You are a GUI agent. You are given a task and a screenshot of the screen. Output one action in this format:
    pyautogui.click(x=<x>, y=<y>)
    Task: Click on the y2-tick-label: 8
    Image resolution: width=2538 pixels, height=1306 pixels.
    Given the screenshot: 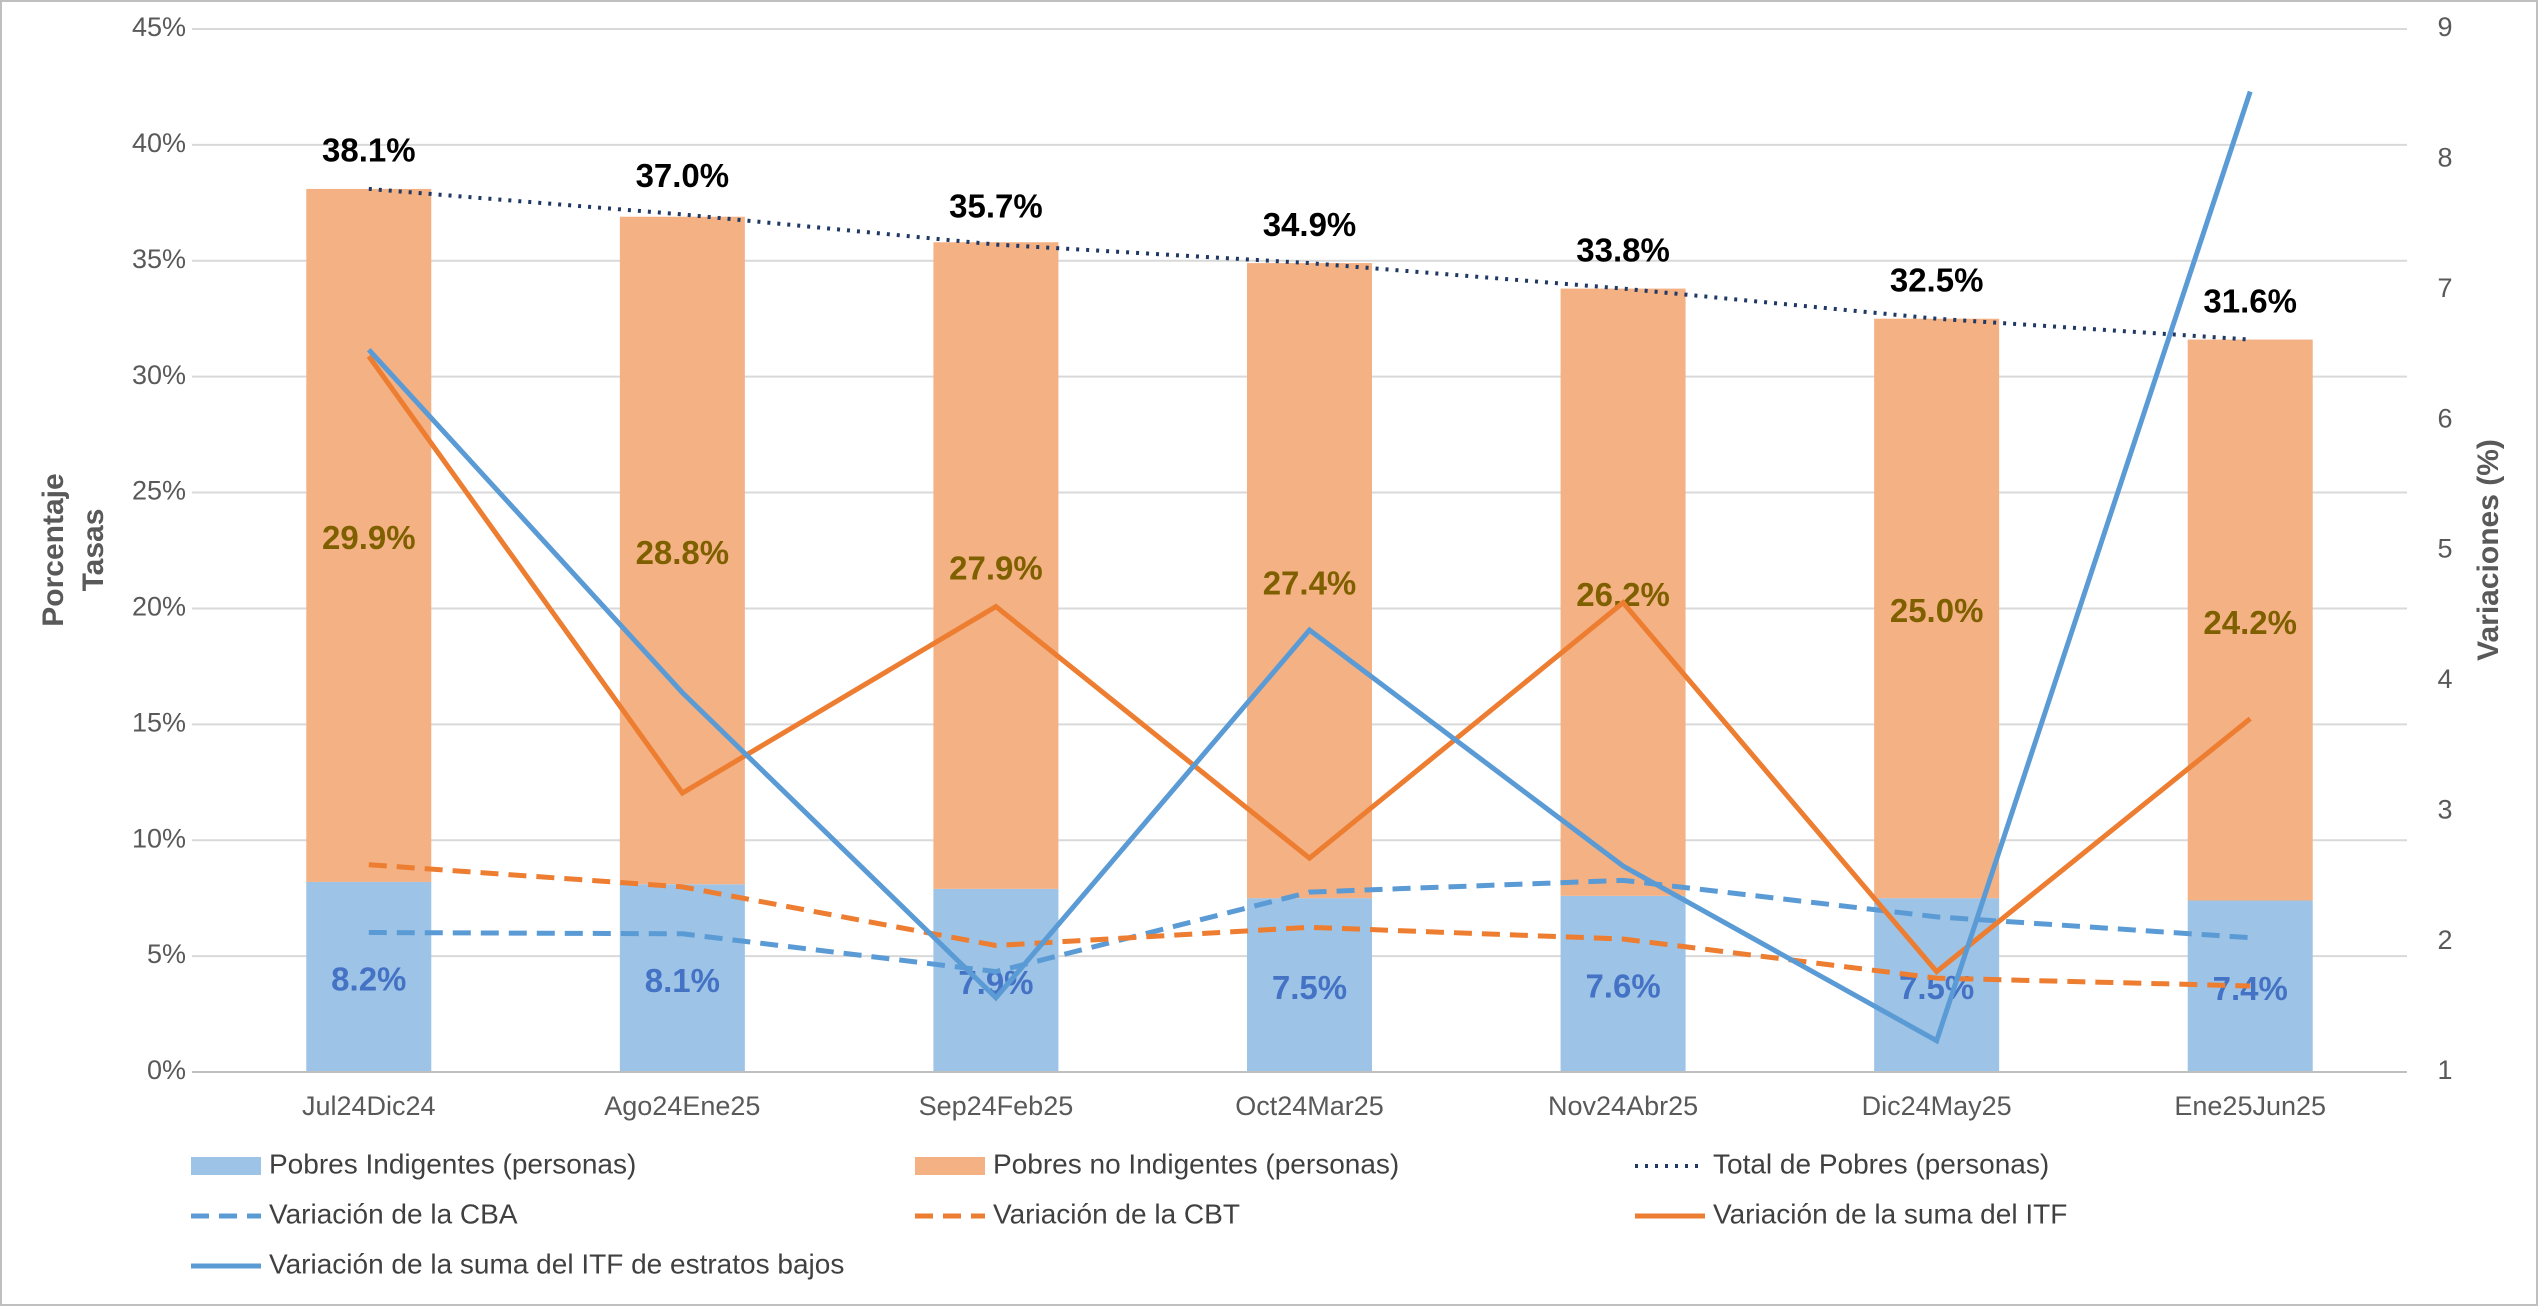 What is the action you would take?
    pyautogui.click(x=2444, y=158)
    